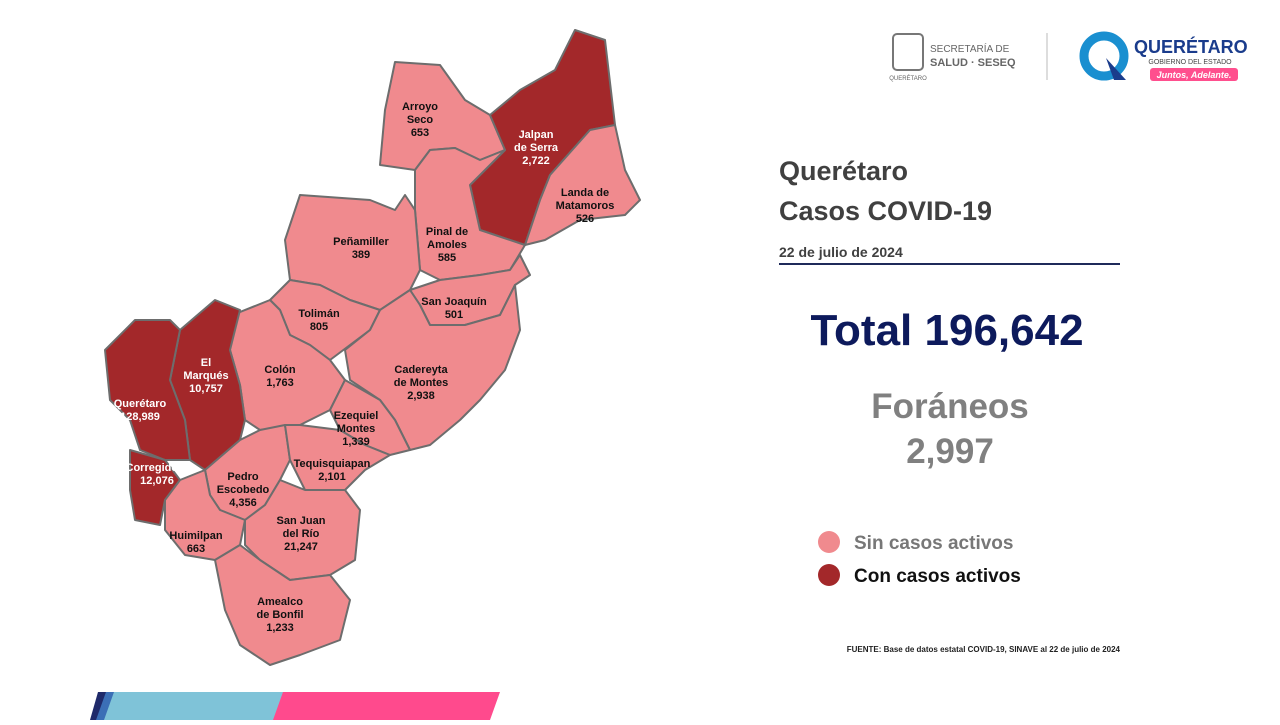 The height and width of the screenshot is (725, 1280). I want to click on municipality-cases: 128,989, so click(140, 417).